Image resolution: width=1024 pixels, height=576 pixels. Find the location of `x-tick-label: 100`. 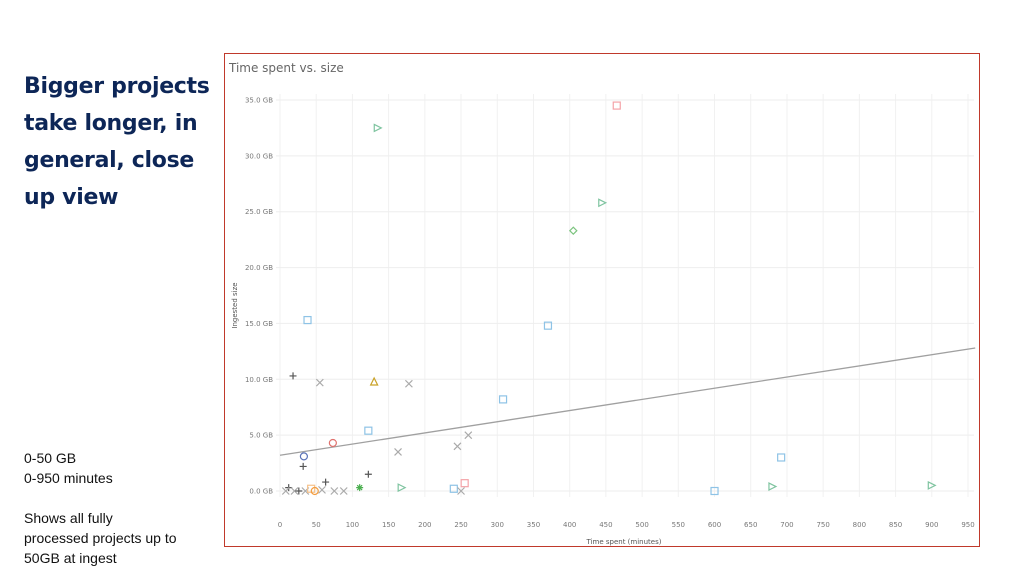

x-tick-label: 100 is located at coordinates (352, 525).